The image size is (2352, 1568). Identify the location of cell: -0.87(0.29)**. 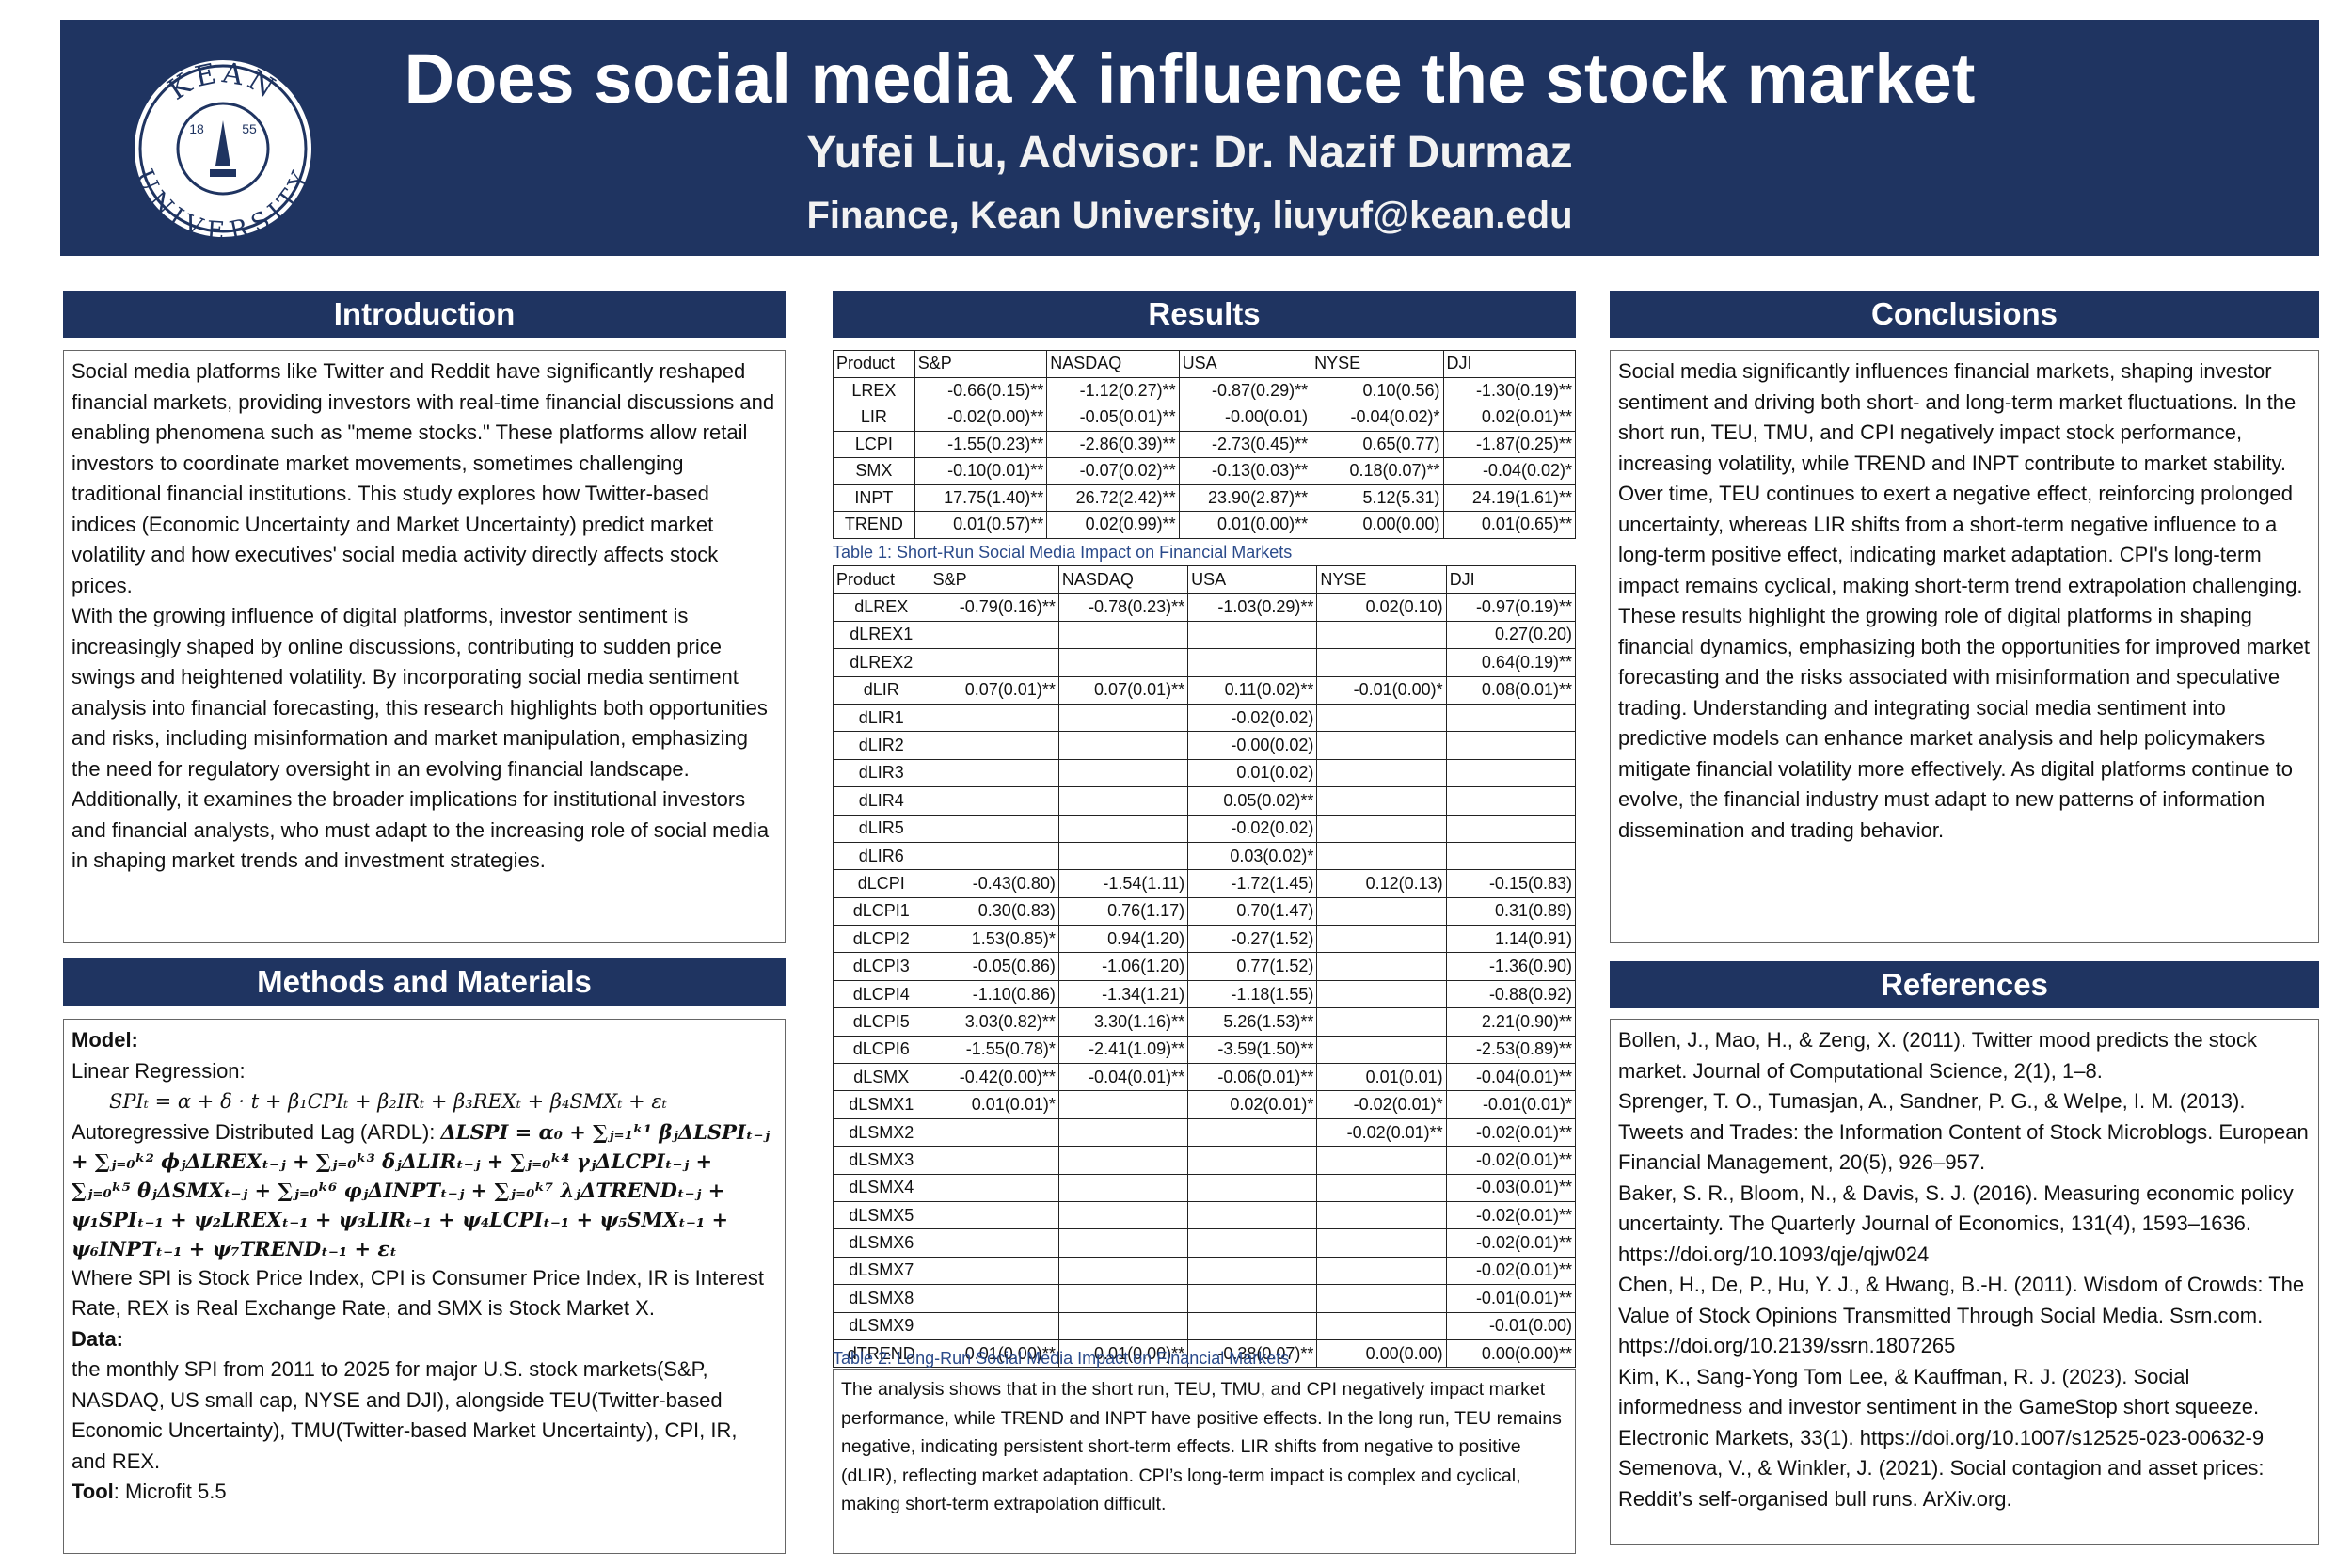
(1245, 390).